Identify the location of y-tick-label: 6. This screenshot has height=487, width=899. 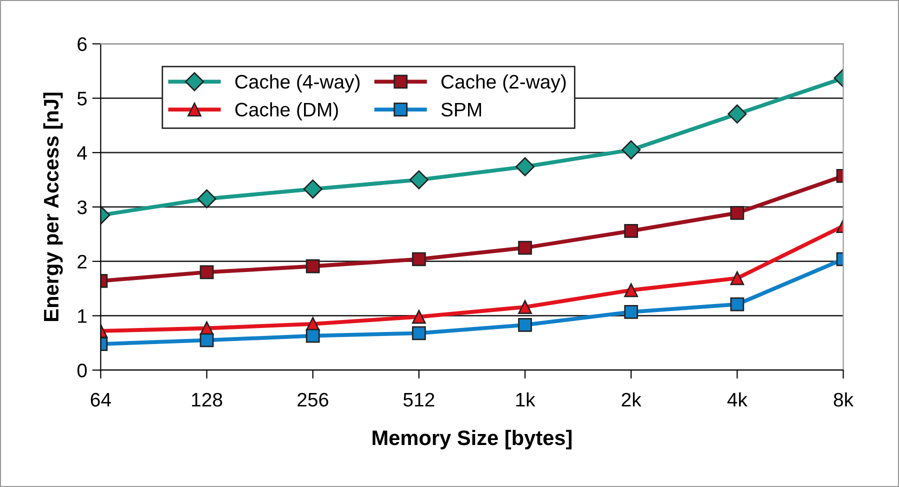
(82, 44).